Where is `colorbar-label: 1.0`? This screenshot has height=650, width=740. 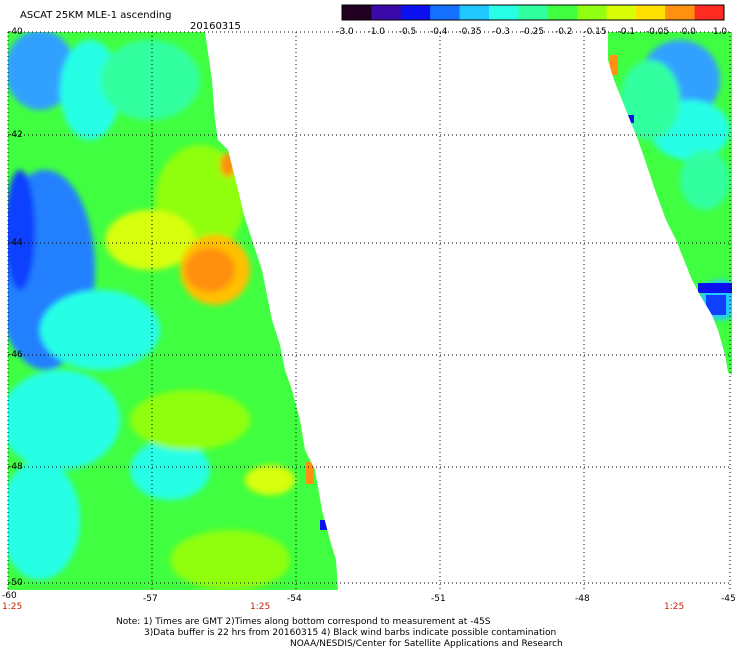
colorbar-label: 1.0 is located at coordinates (720, 32).